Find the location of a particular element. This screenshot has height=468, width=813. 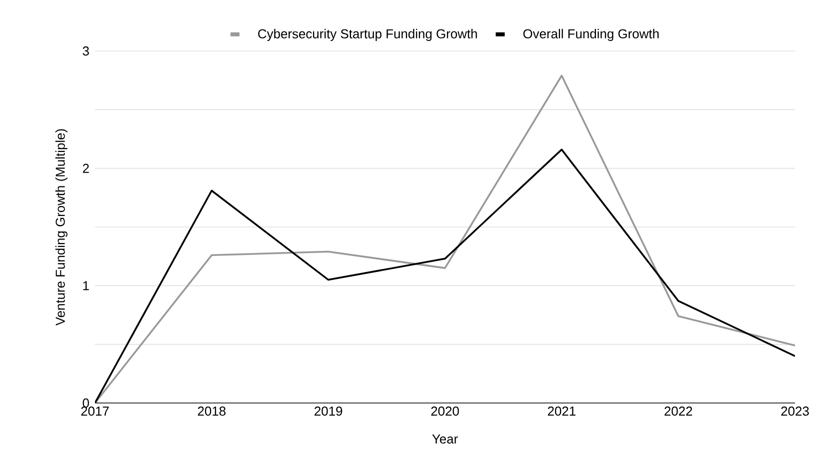

x-tick-label: 2023 is located at coordinates (795, 411).